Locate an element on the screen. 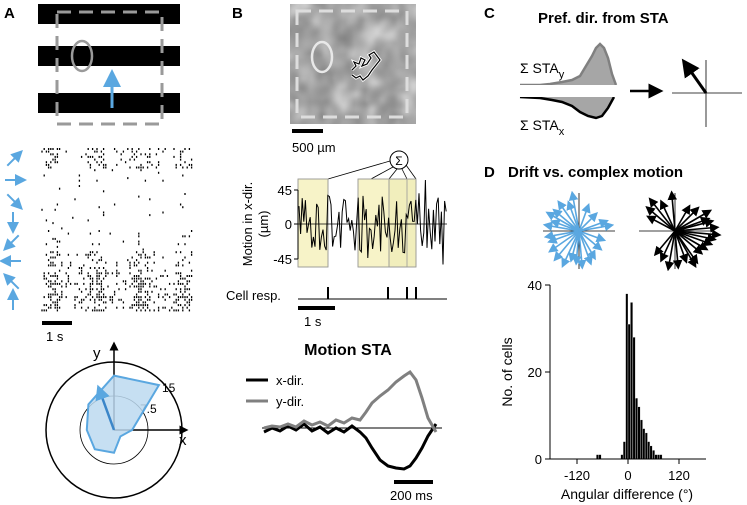  receptive-field-frame-b is located at coordinates (352, 64).